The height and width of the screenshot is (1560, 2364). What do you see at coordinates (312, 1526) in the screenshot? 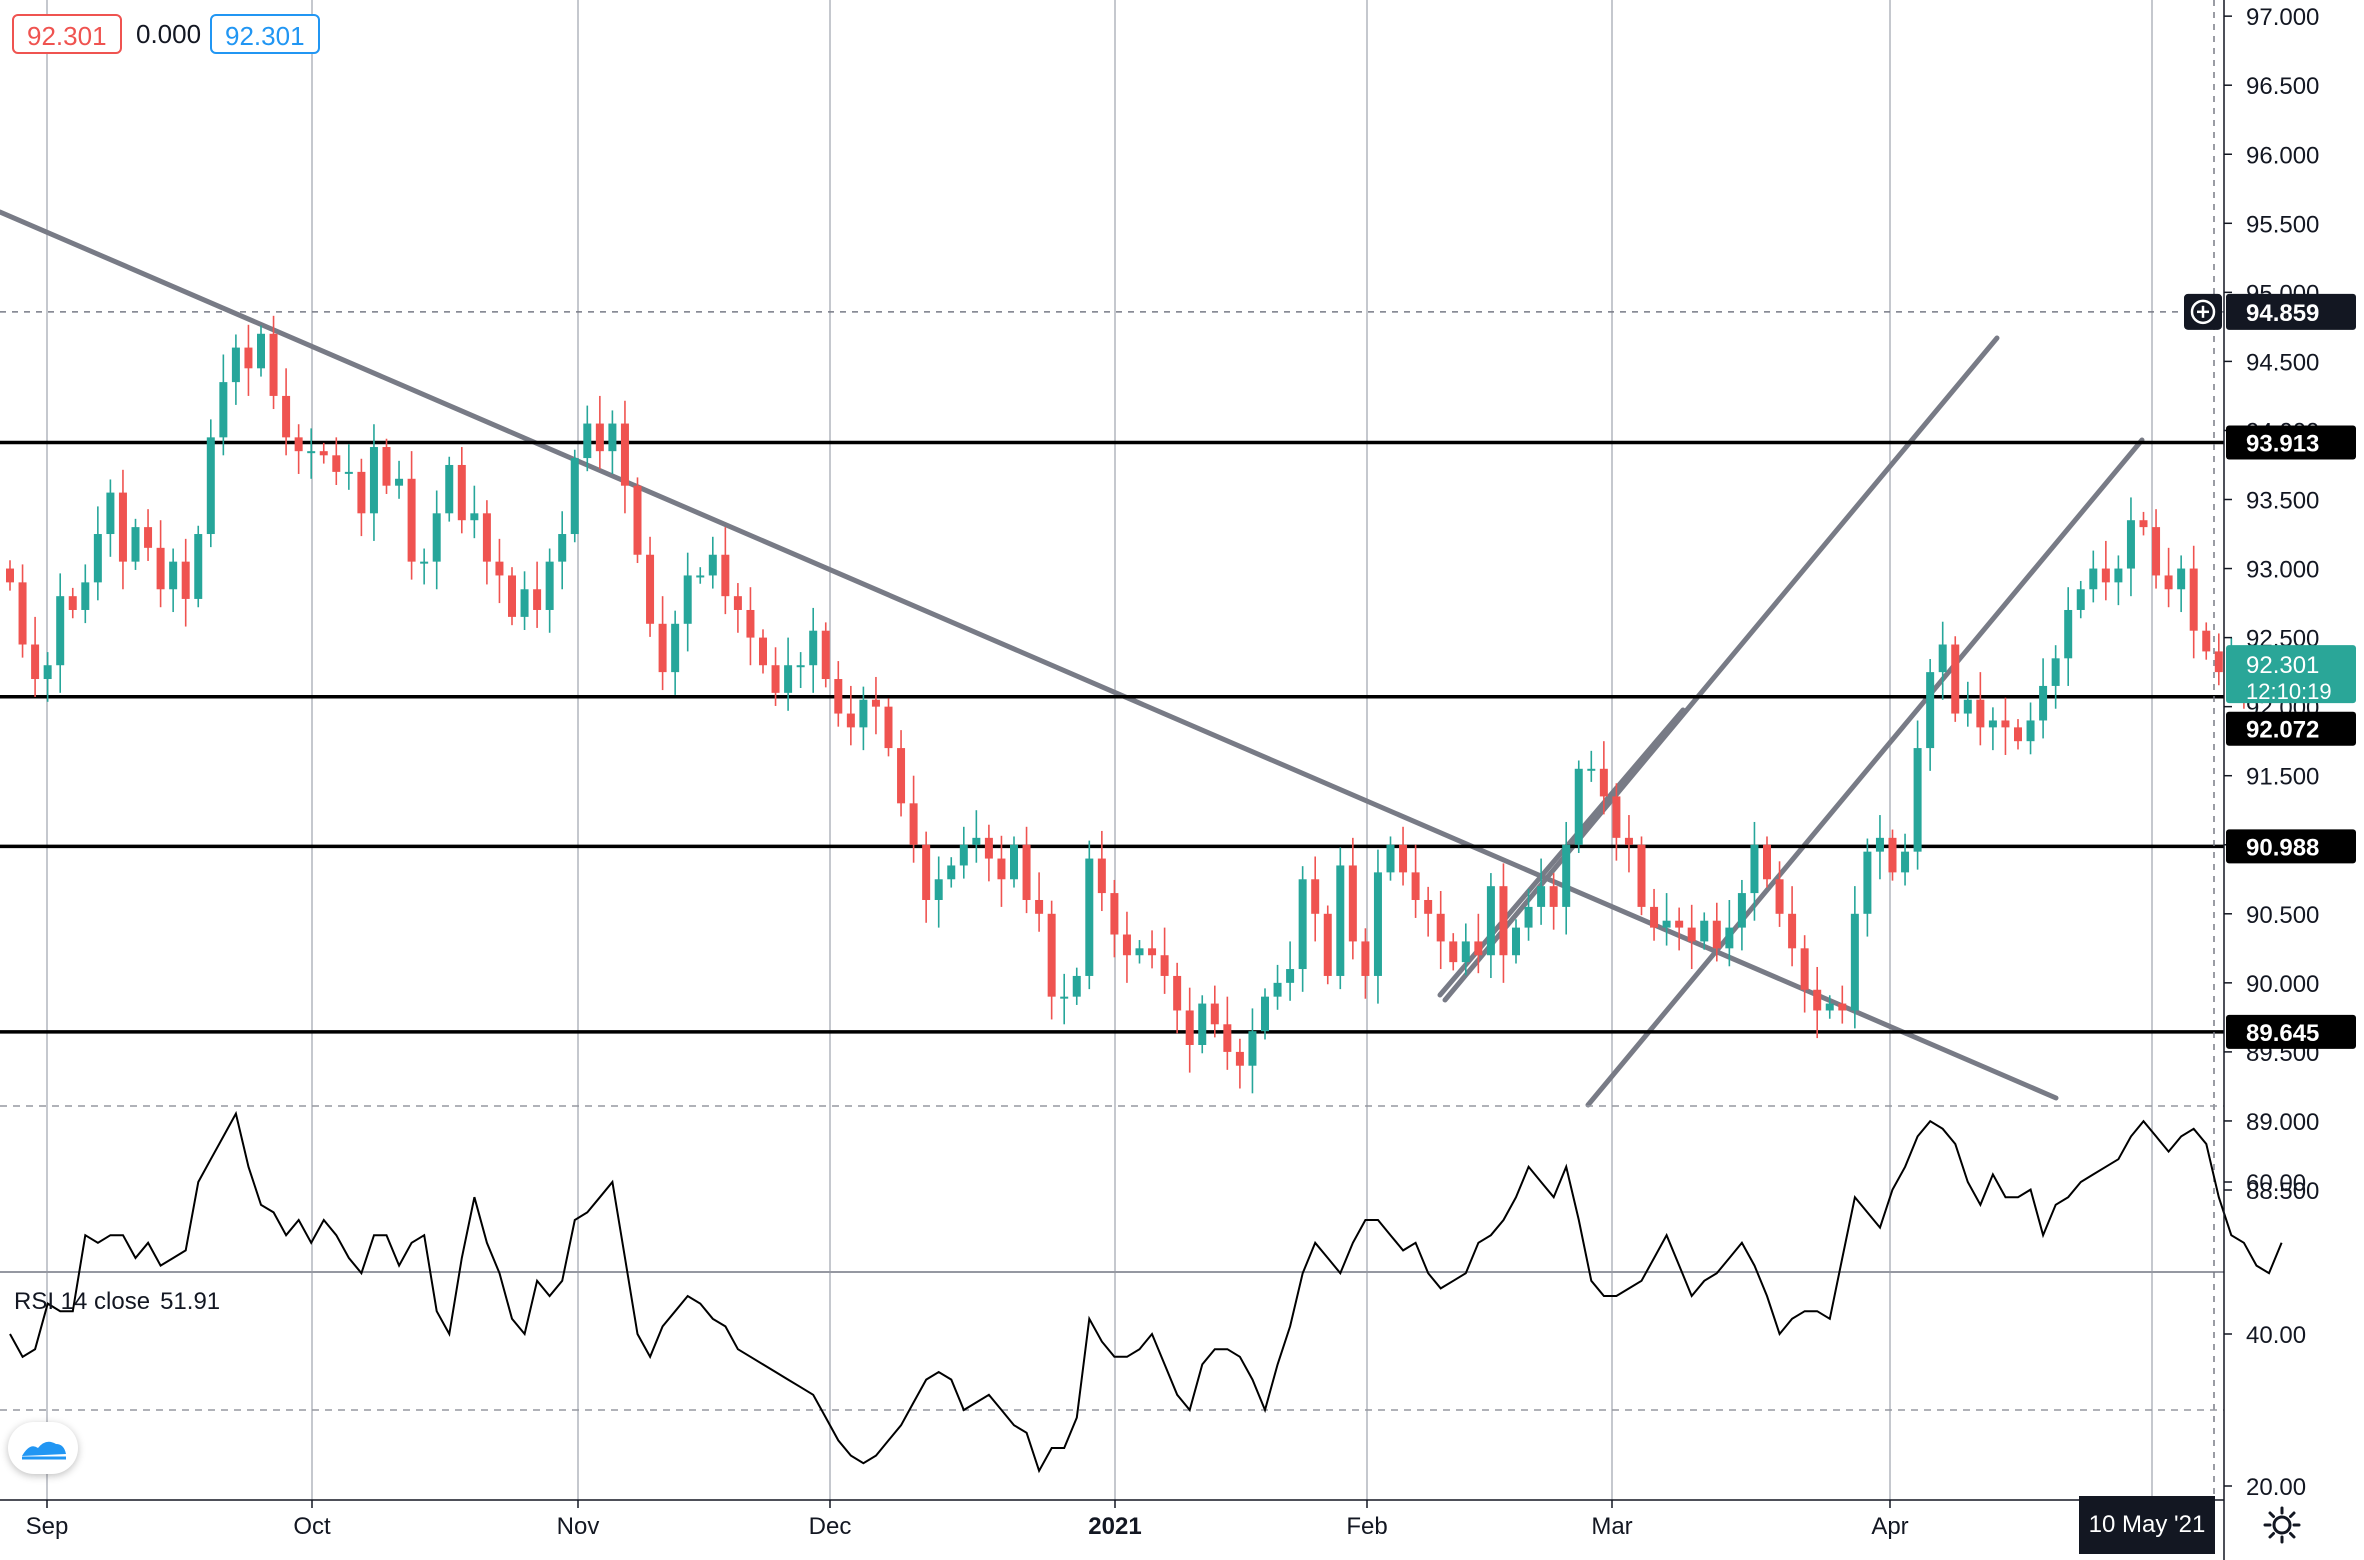
I see `time-tick-label: Oct` at bounding box center [312, 1526].